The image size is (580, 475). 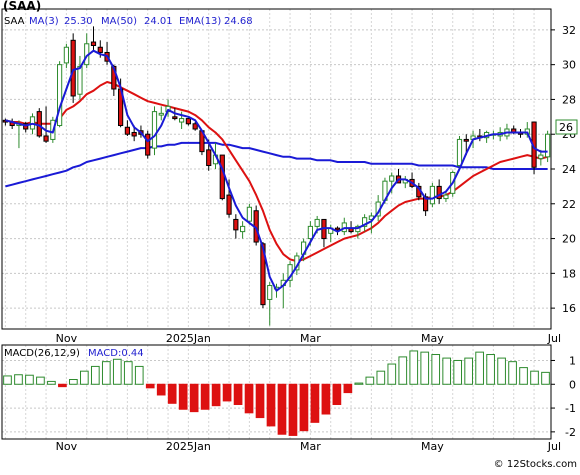 What do you see at coordinates (158, 21) in the screenshot?
I see `legend-ma50-value: 24.01` at bounding box center [158, 21].